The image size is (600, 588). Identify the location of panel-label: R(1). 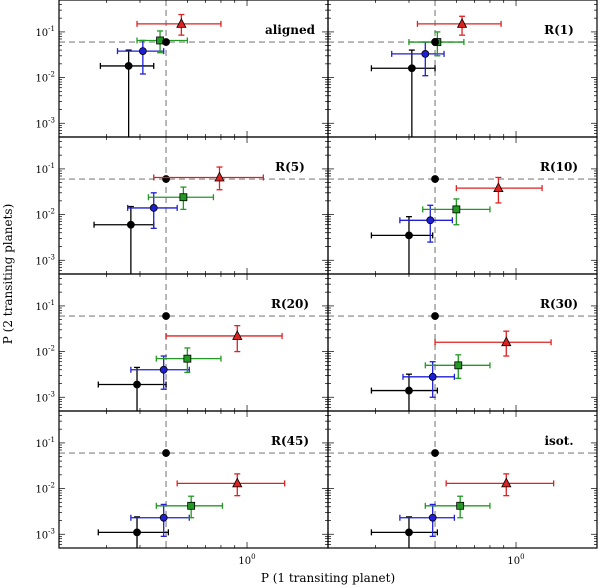
(559, 30).